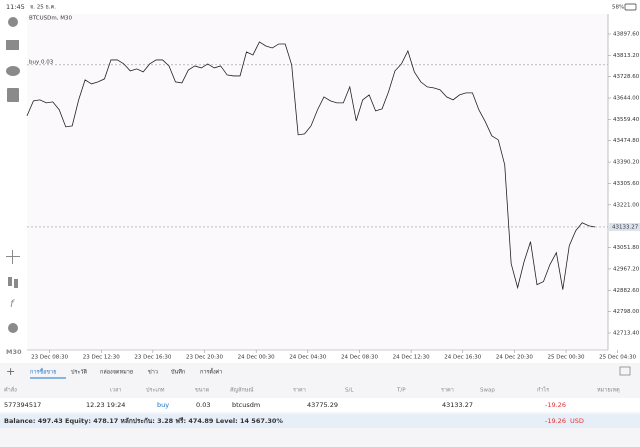  What do you see at coordinates (203, 405) in the screenshot?
I see `trade-size: 0.03` at bounding box center [203, 405].